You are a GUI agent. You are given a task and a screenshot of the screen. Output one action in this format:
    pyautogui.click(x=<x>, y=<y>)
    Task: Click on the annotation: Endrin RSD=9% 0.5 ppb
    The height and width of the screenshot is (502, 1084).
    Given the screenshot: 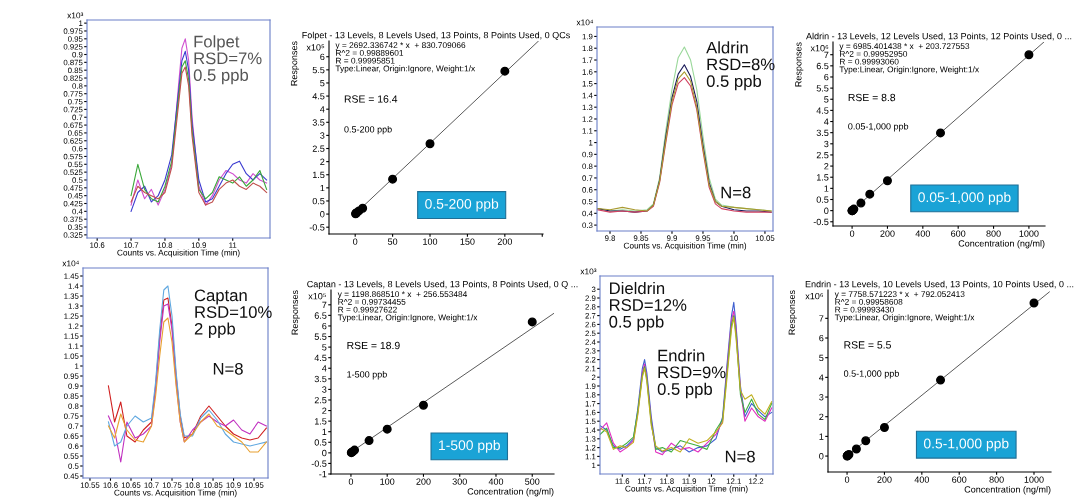 What is the action you would take?
    pyautogui.click(x=691, y=374)
    